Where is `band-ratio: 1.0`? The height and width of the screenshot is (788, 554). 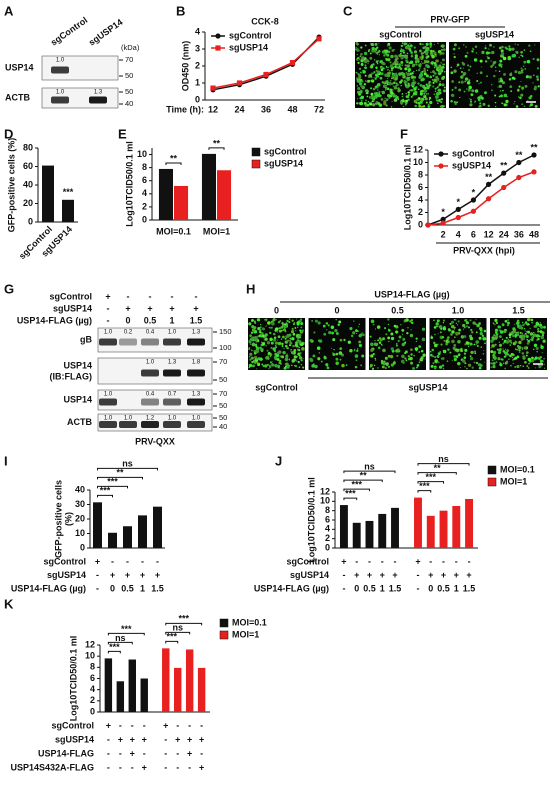
band-ratio: 1.0 is located at coordinates (60, 61).